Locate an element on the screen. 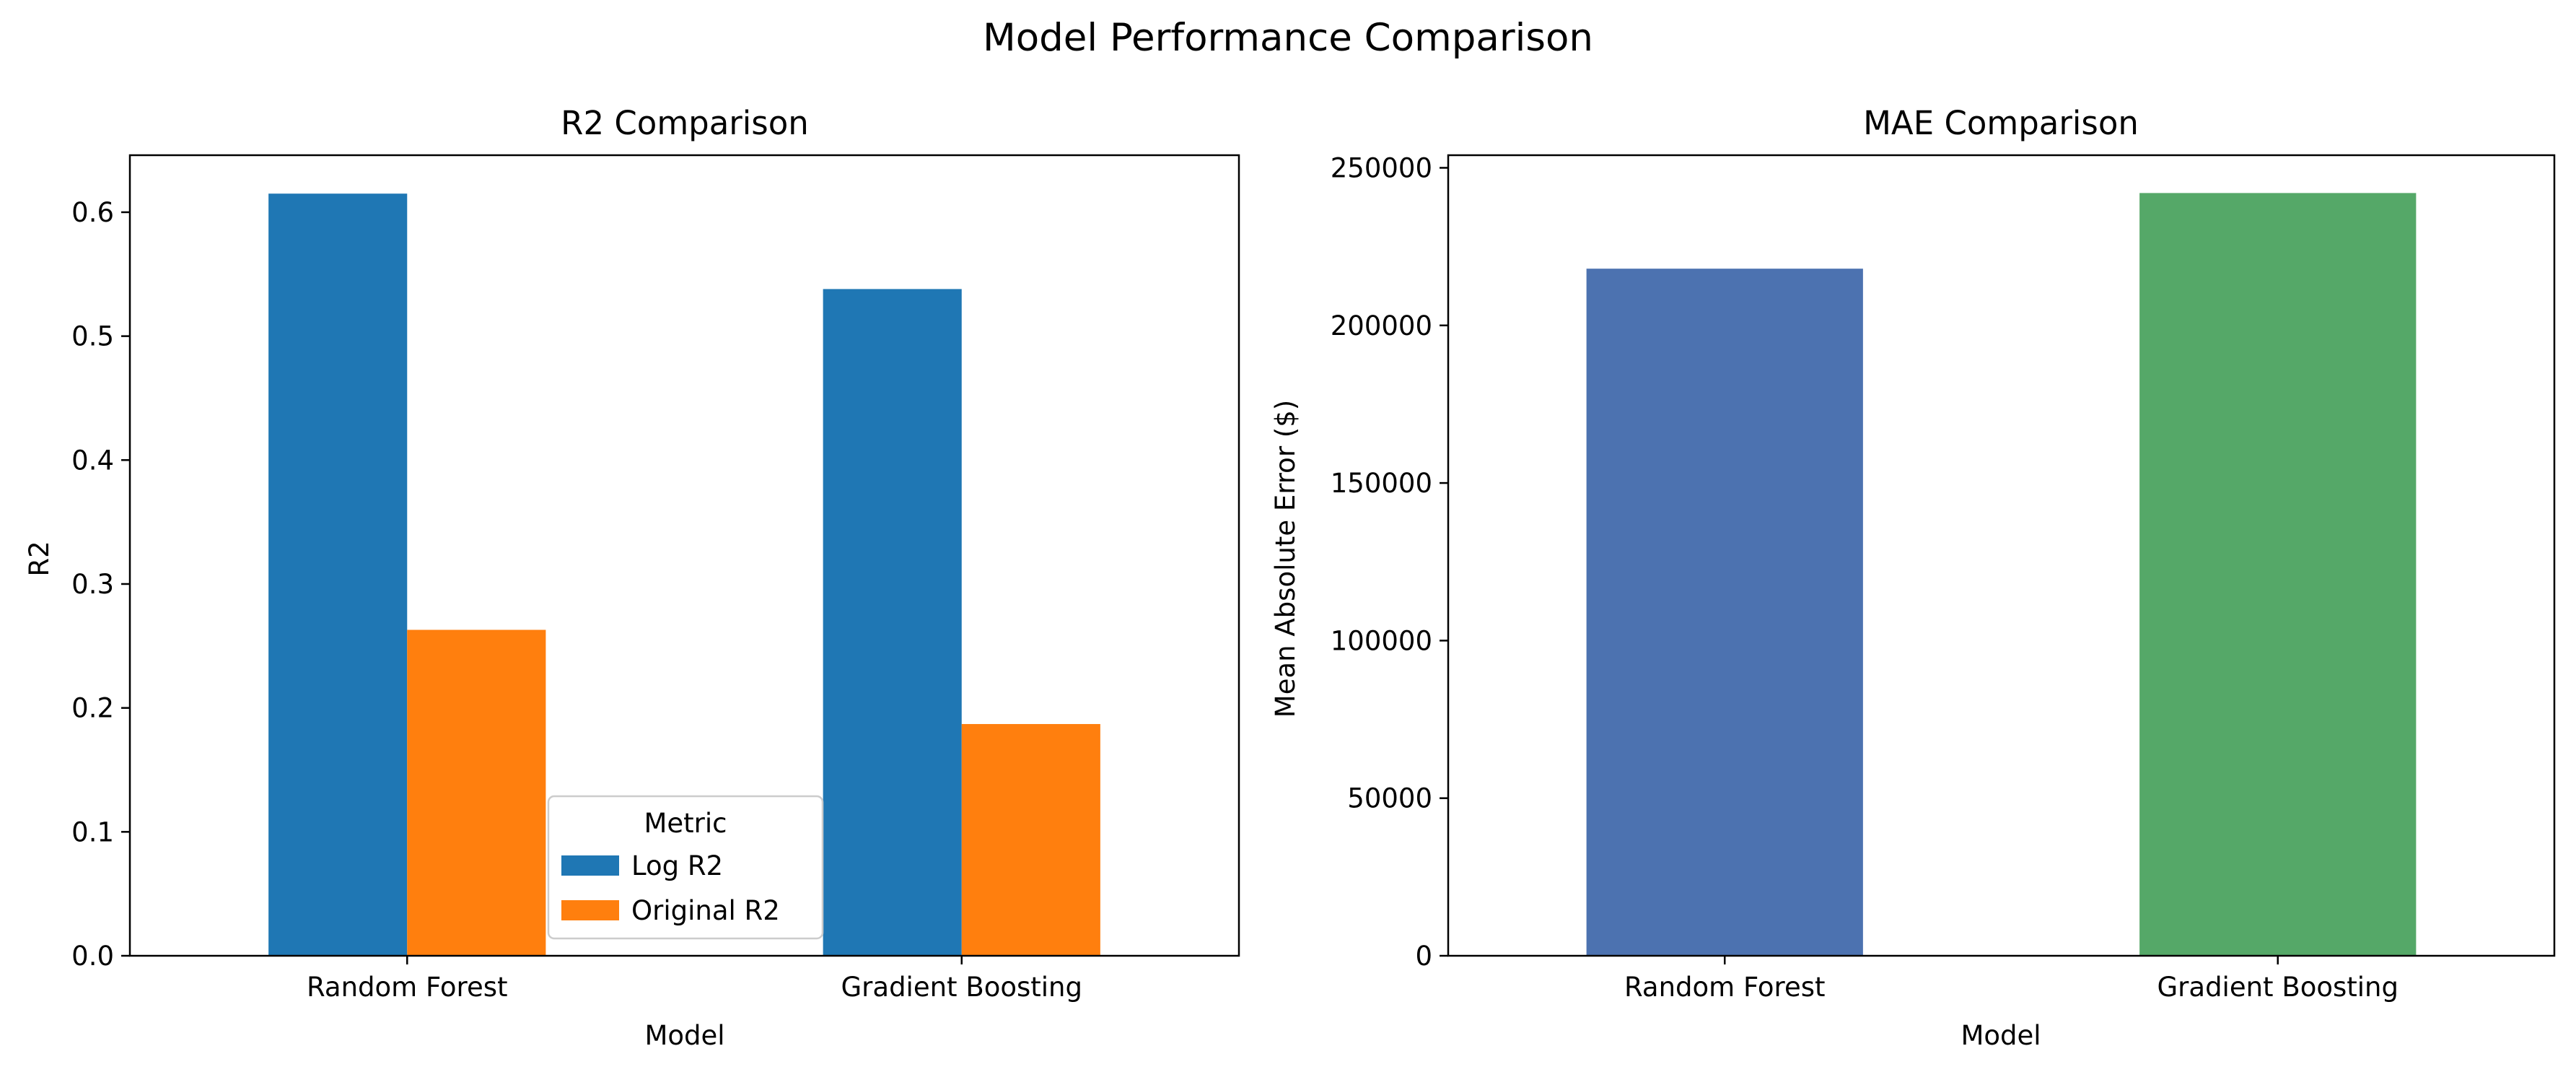 The height and width of the screenshot is (1072, 2576). r2-legend: Metric Log R2 Original R2 is located at coordinates (685, 867).